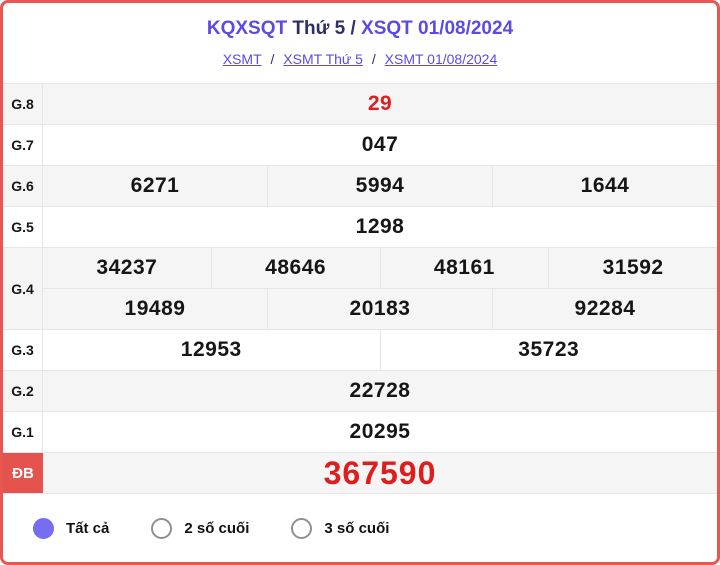  I want to click on title-kqxsqt: KQXSQT, so click(247, 28).